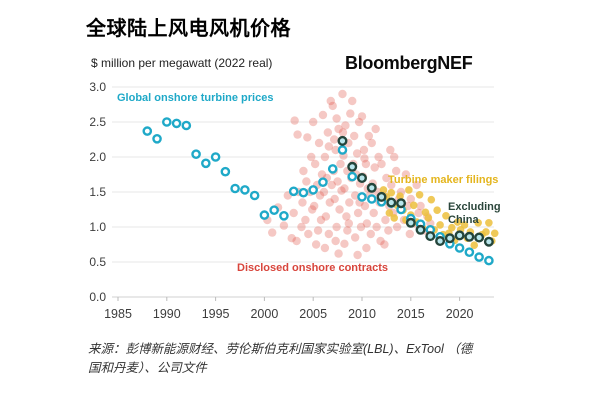 Image resolution: width=600 pixels, height=400 pixels. I want to click on series-label: Turbine maker filings, so click(443, 180).